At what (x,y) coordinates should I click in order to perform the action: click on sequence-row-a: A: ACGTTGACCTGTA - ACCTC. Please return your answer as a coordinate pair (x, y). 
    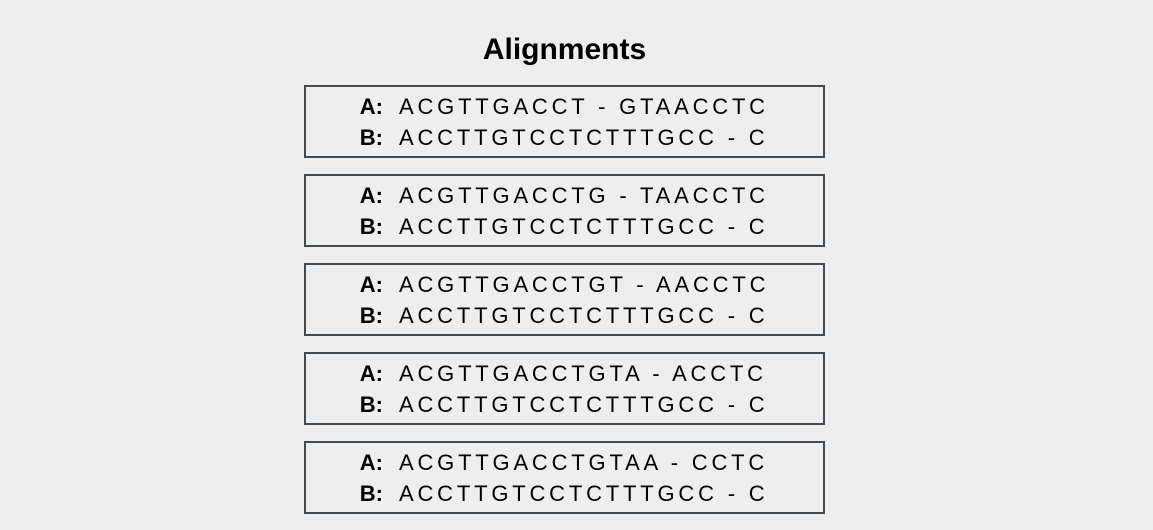
    Looking at the image, I should click on (564, 373).